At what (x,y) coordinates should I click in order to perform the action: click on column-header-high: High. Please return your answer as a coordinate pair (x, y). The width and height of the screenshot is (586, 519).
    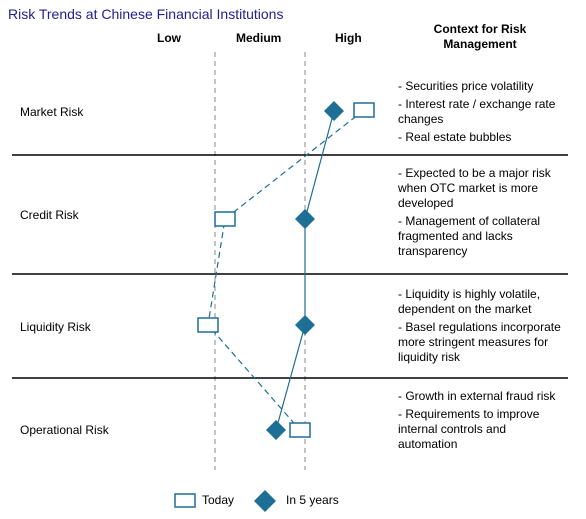
    Looking at the image, I should click on (348, 38).